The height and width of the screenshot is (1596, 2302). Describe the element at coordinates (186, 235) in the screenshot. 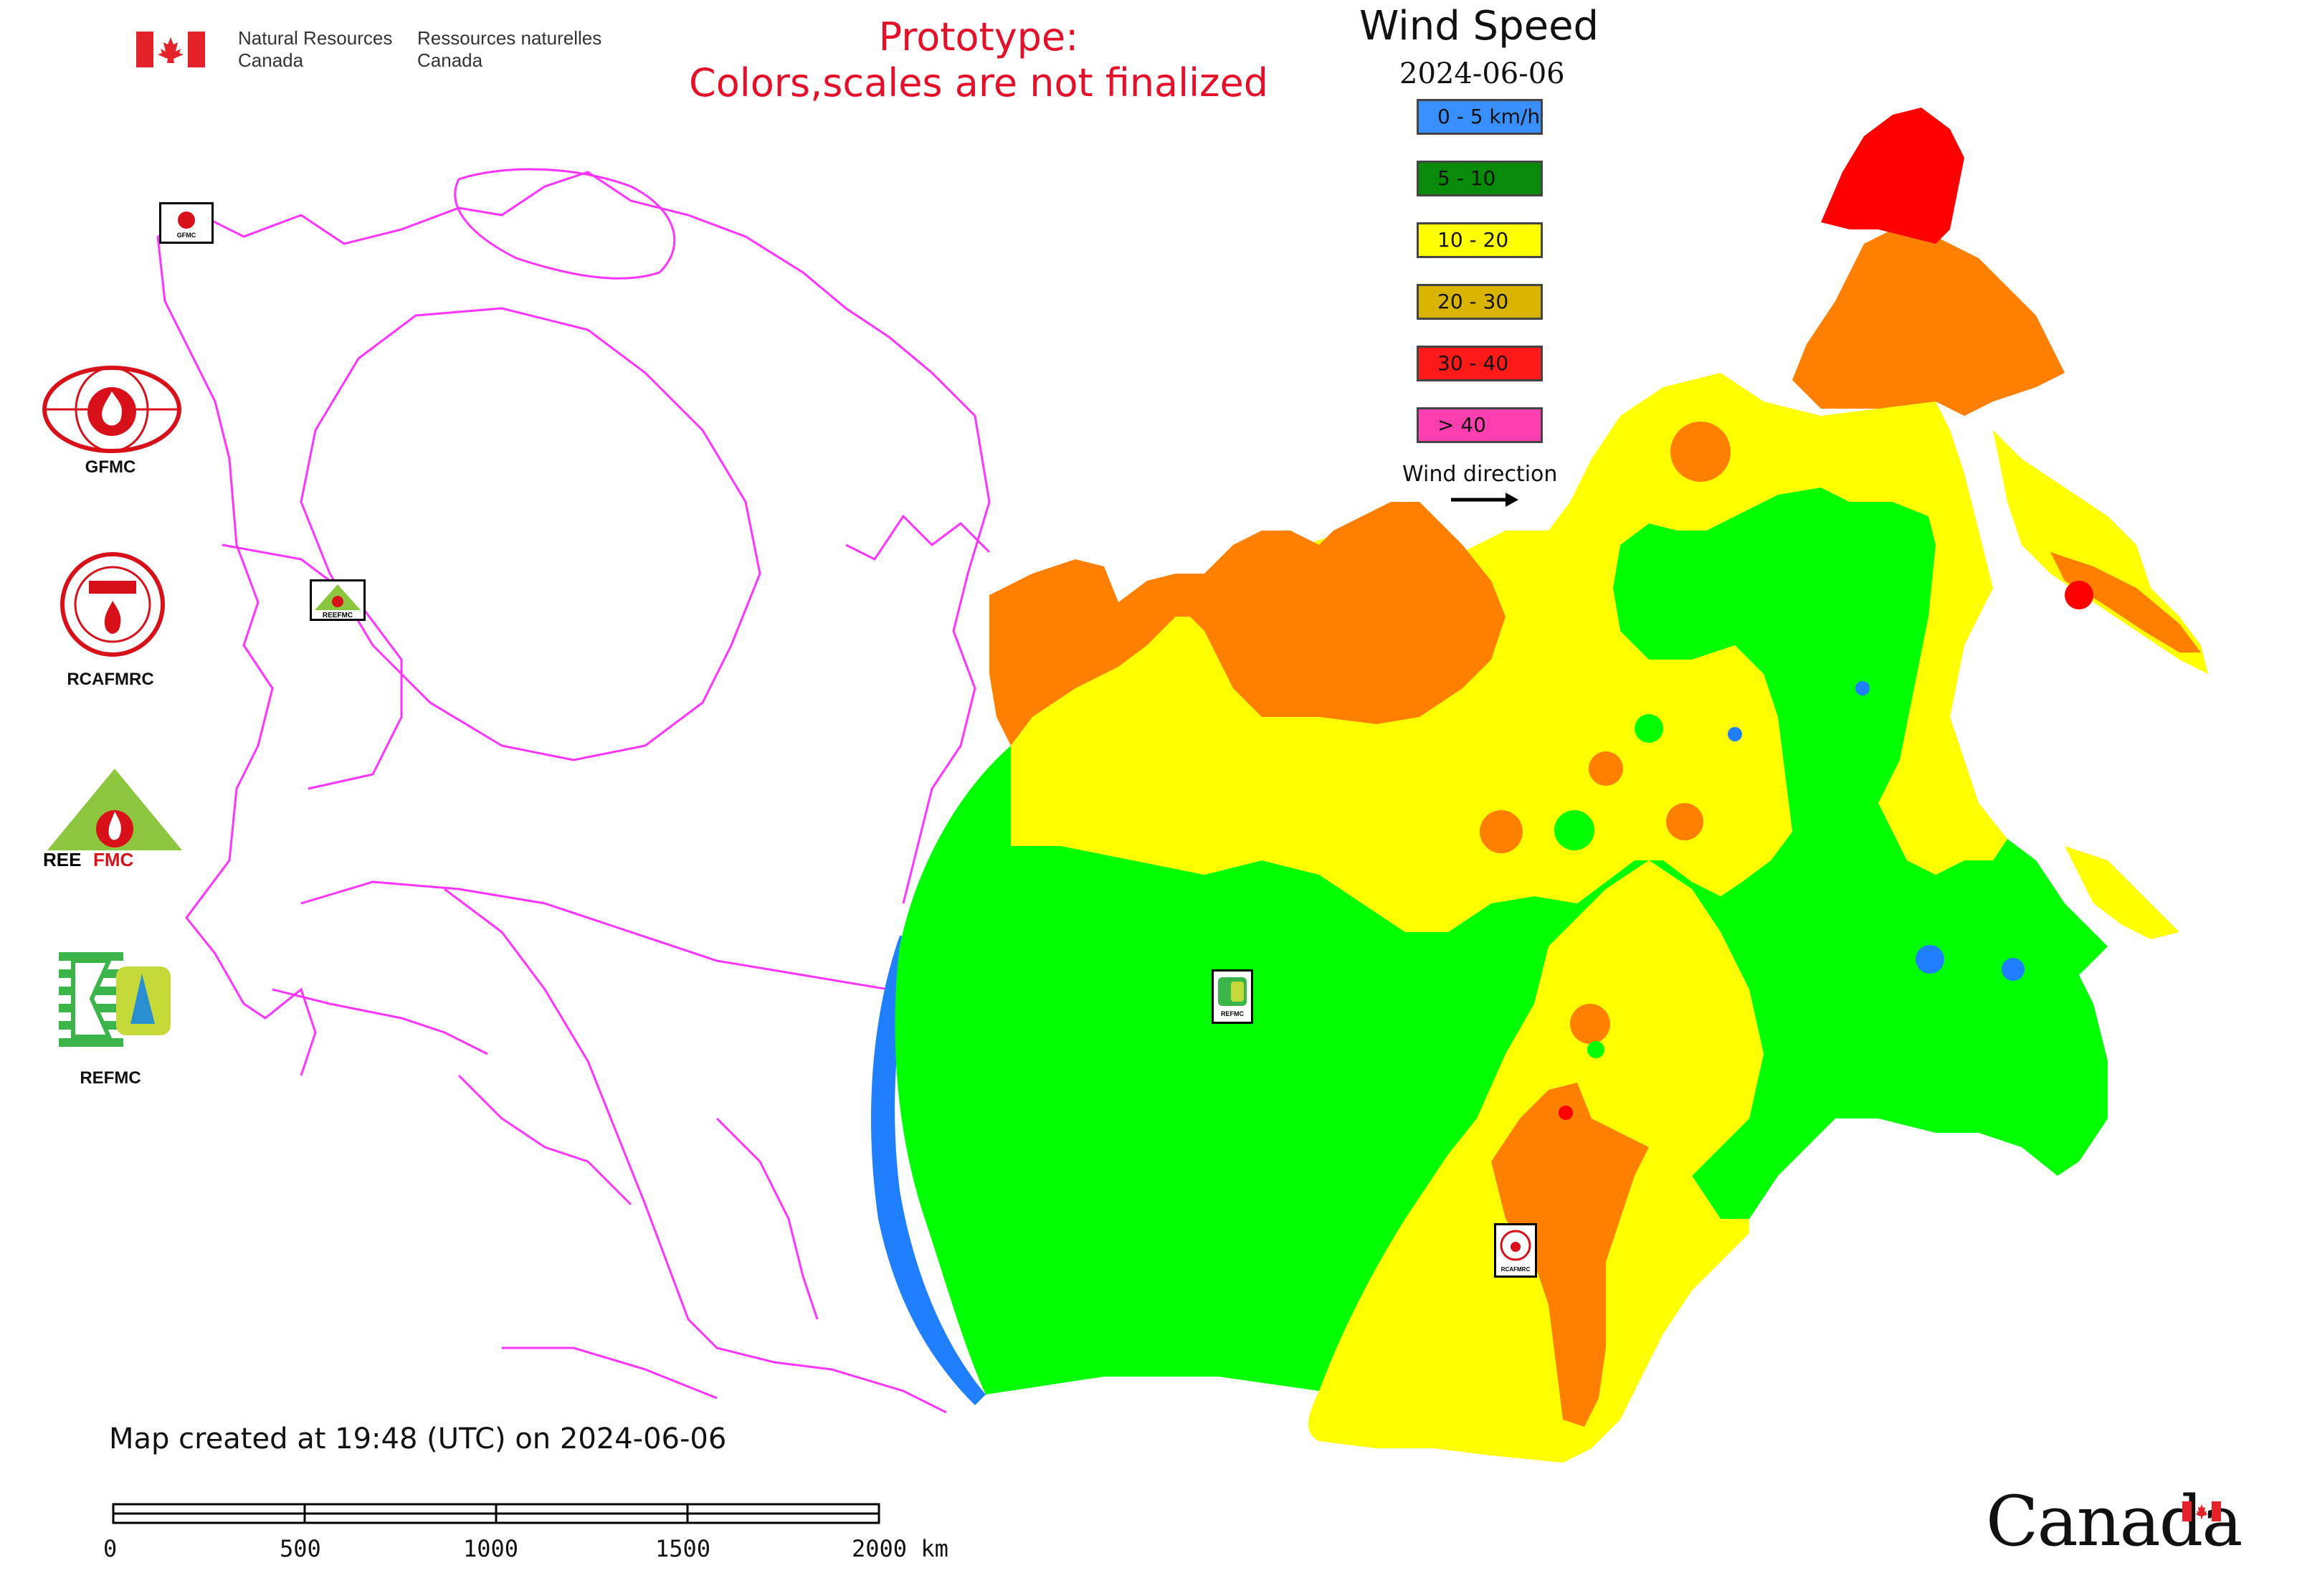

I see `gfmc-marker-label: GFMC` at that location.